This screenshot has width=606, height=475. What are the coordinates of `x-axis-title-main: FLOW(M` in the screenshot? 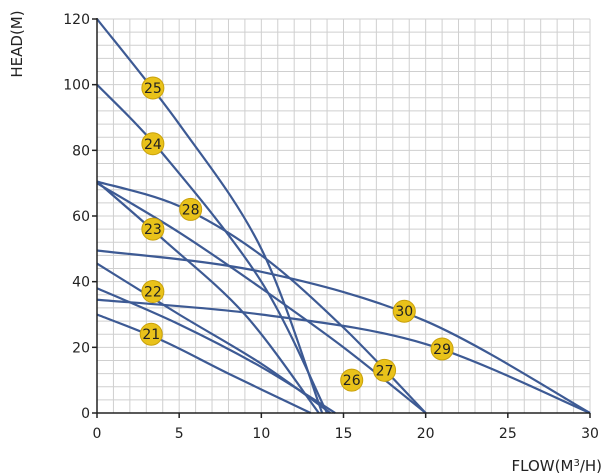 It's located at (543, 466).